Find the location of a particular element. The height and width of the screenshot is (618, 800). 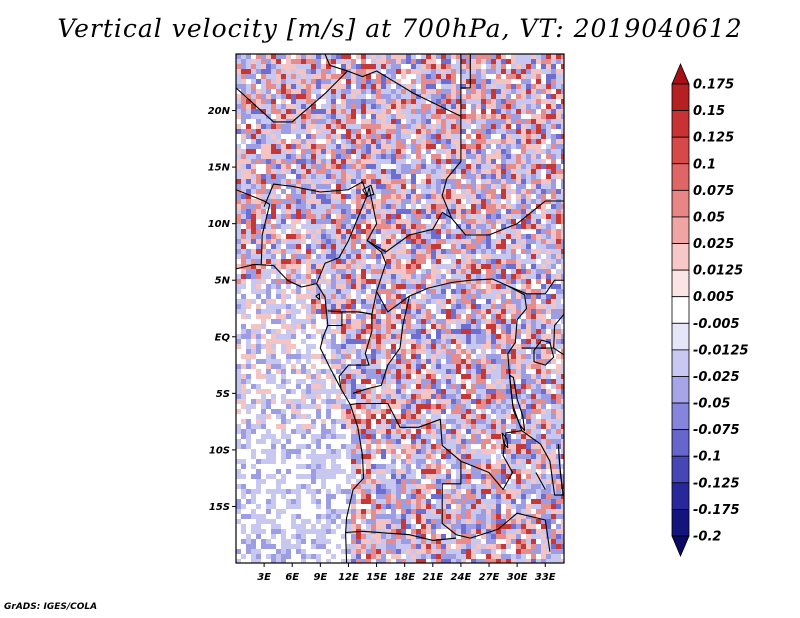

lon-label: 9E is located at coordinates (320, 577).